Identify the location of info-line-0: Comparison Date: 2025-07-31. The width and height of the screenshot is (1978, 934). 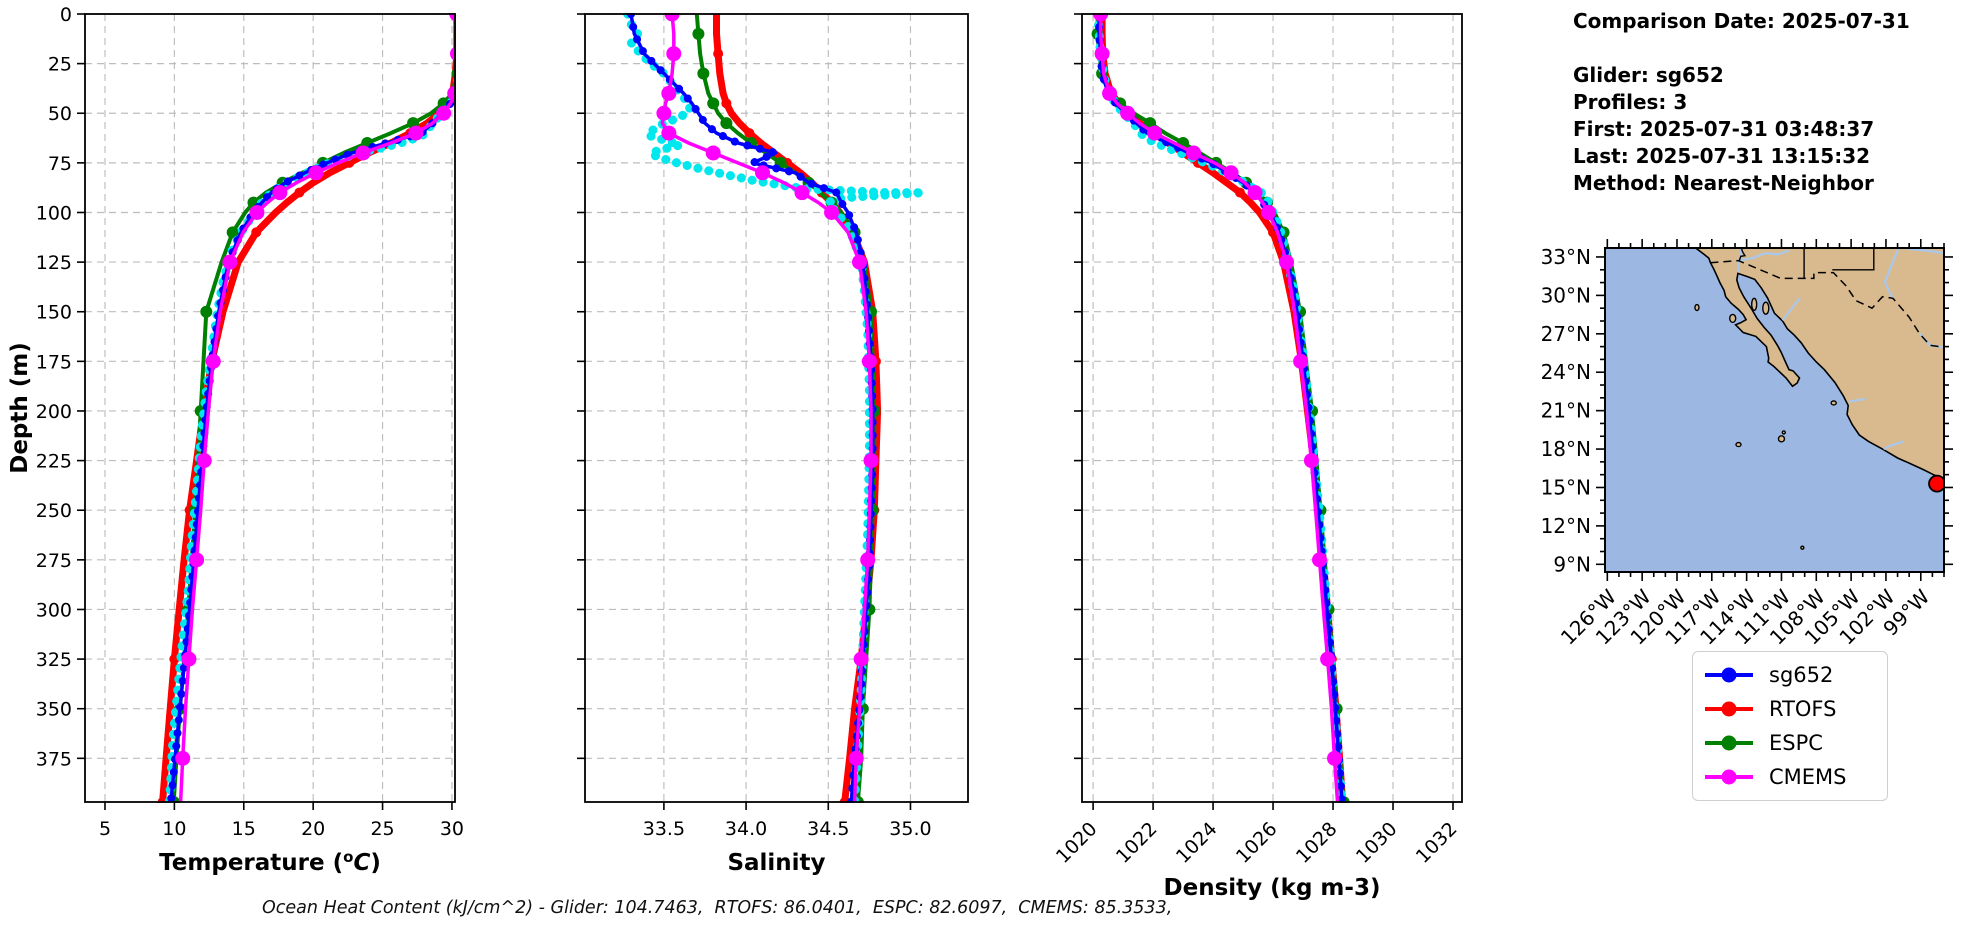
(1741, 21).